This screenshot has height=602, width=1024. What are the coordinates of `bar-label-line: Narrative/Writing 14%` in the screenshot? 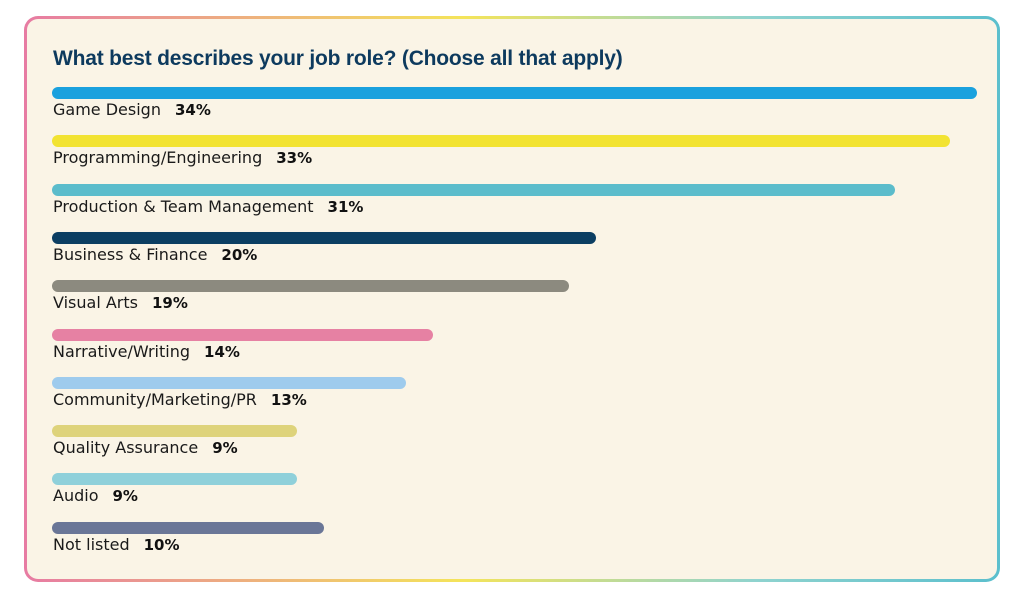 It's located at (146, 351).